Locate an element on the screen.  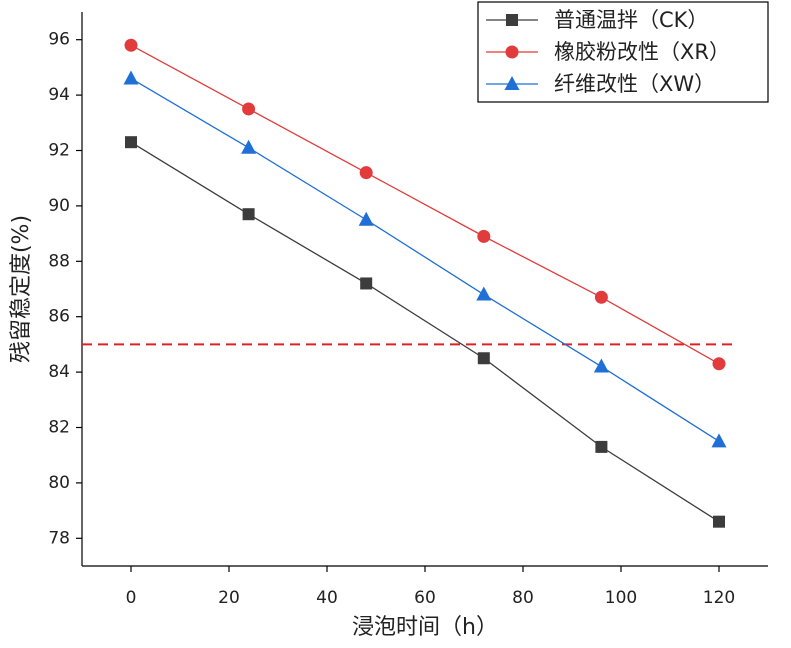
x-axis-title: 浸泡时间（h） is located at coordinates (425, 627).